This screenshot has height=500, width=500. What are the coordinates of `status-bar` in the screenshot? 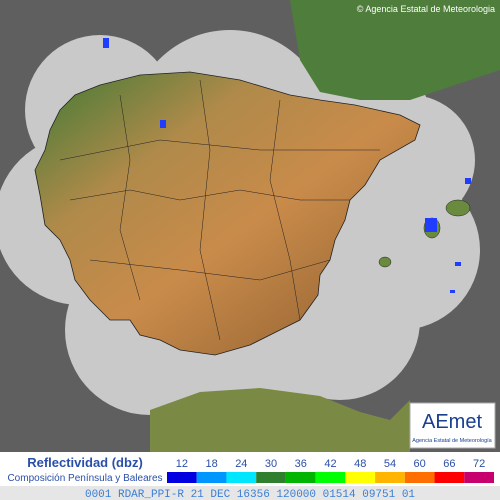 It's located at (250, 493).